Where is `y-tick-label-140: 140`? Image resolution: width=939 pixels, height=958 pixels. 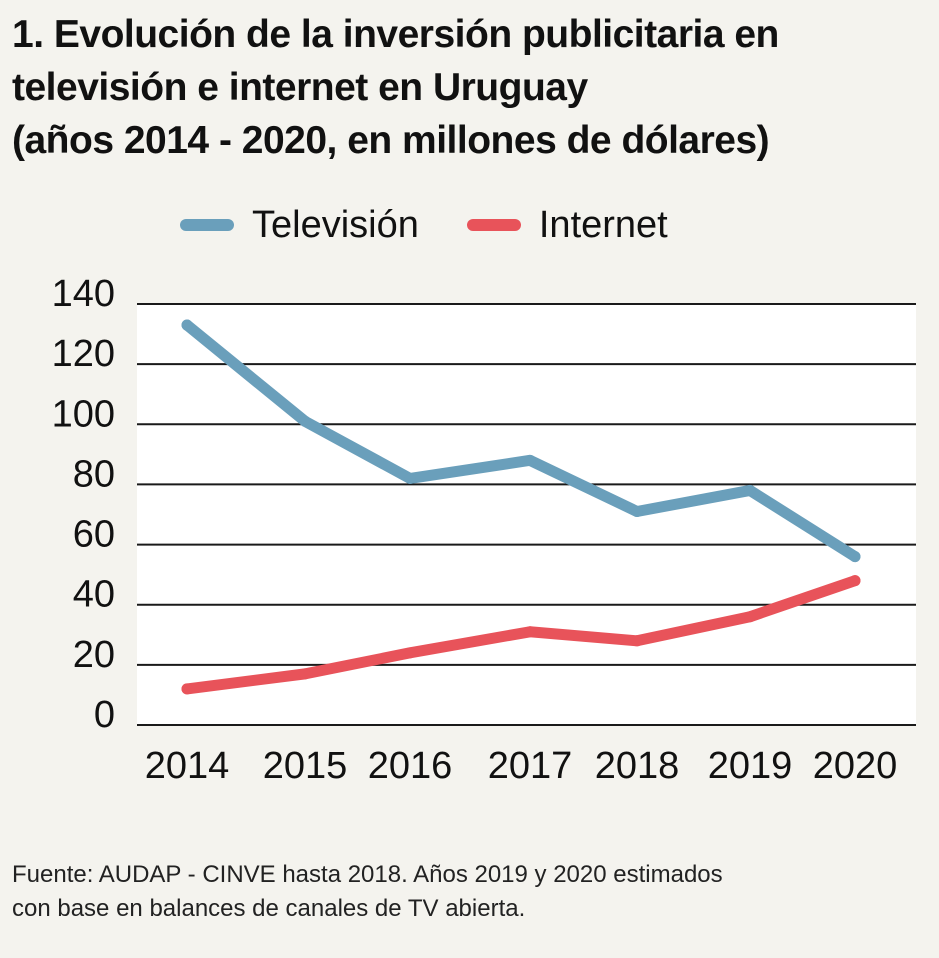
y-tick-label-140: 140 is located at coordinates (83, 294).